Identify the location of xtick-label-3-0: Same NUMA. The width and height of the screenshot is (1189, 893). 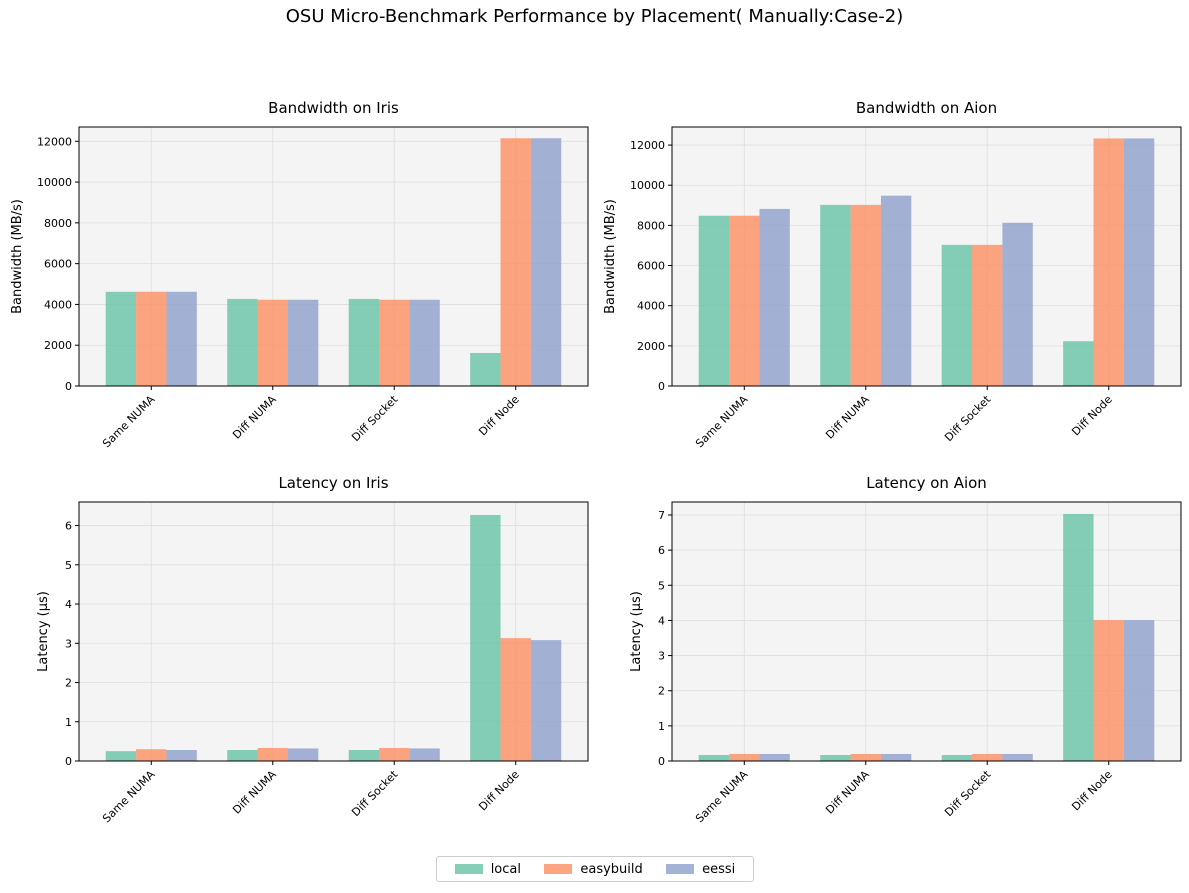
(722, 797).